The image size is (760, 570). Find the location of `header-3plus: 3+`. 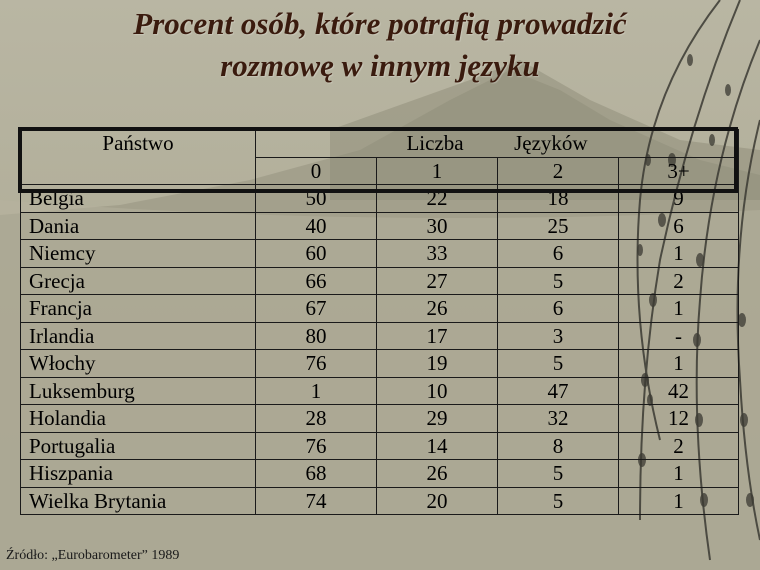

header-3plus: 3+ is located at coordinates (678, 170).